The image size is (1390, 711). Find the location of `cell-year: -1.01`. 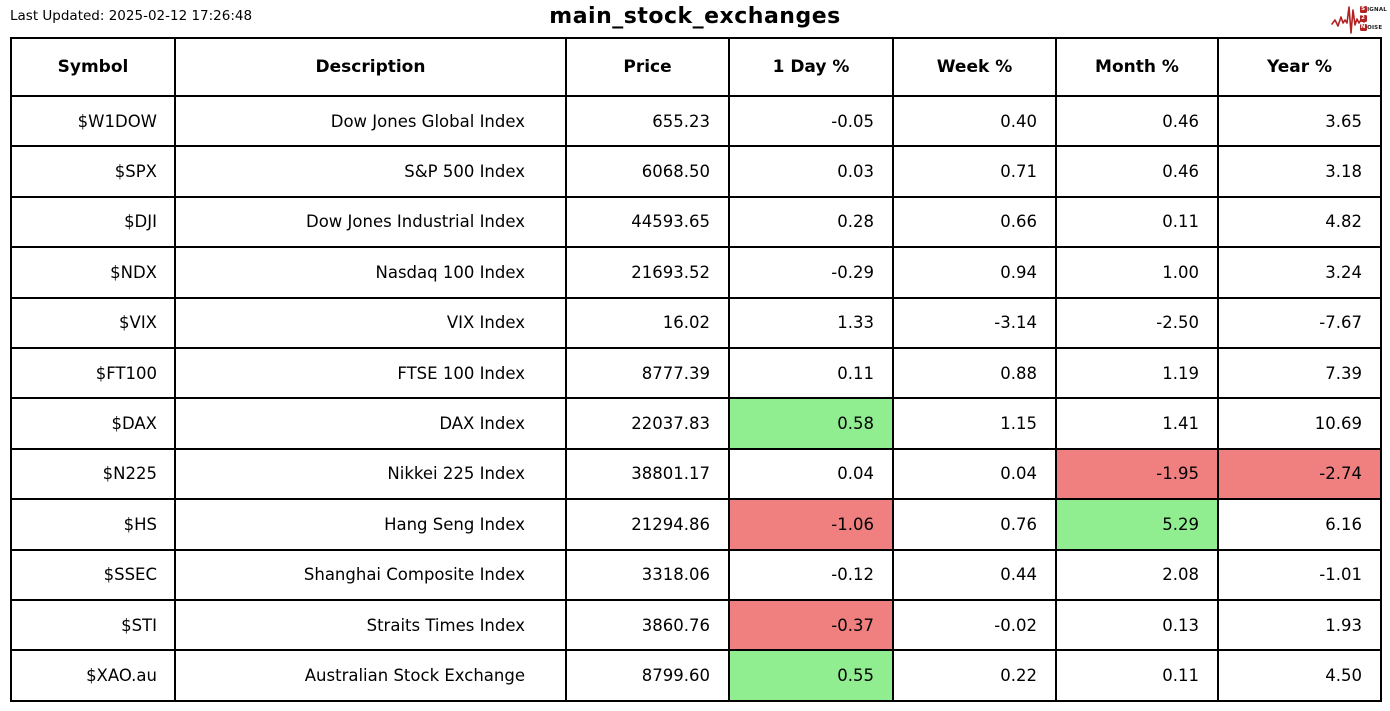

cell-year: -1.01 is located at coordinates (1299, 574).